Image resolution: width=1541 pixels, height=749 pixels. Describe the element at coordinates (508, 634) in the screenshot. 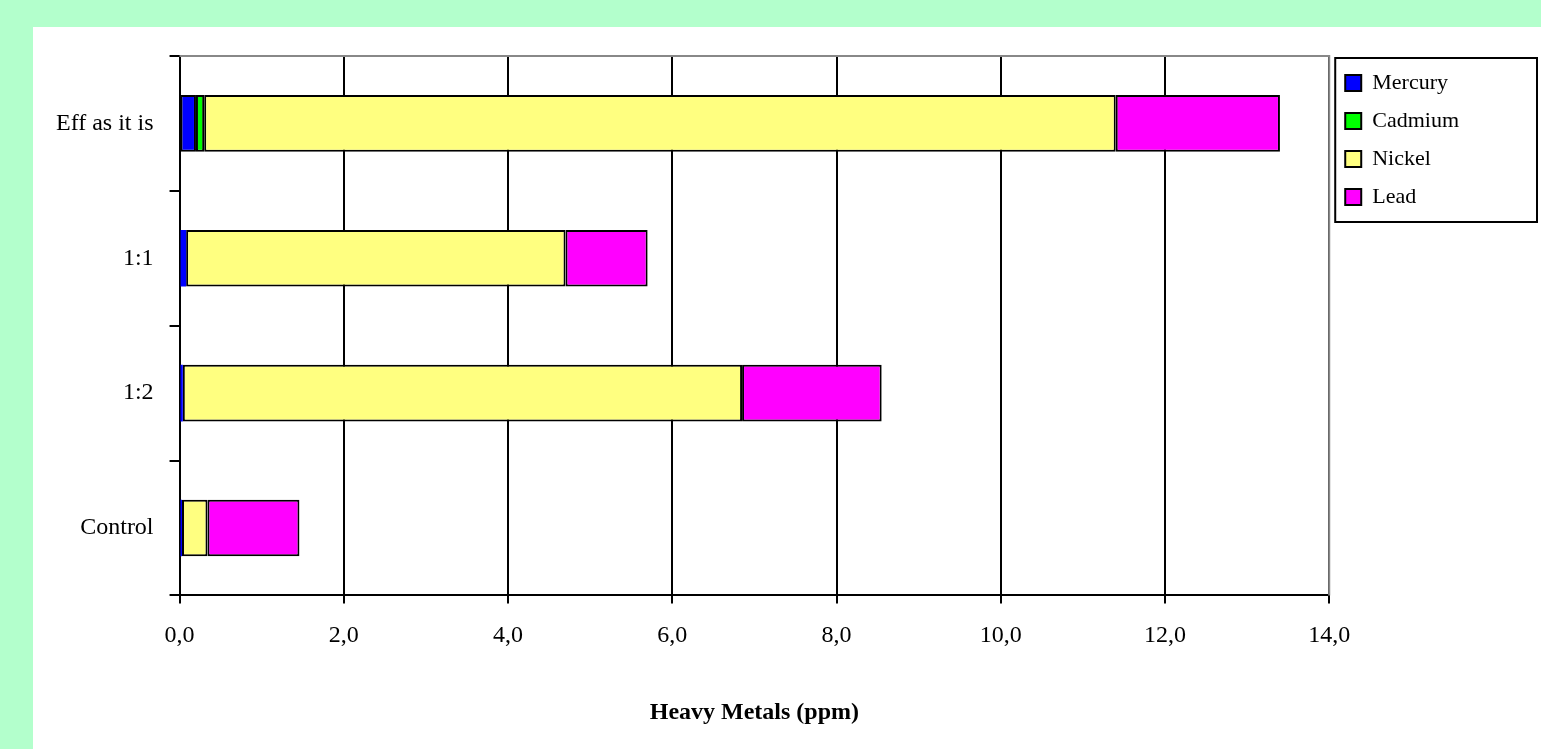

I see `x-tick-label: 4,0` at that location.